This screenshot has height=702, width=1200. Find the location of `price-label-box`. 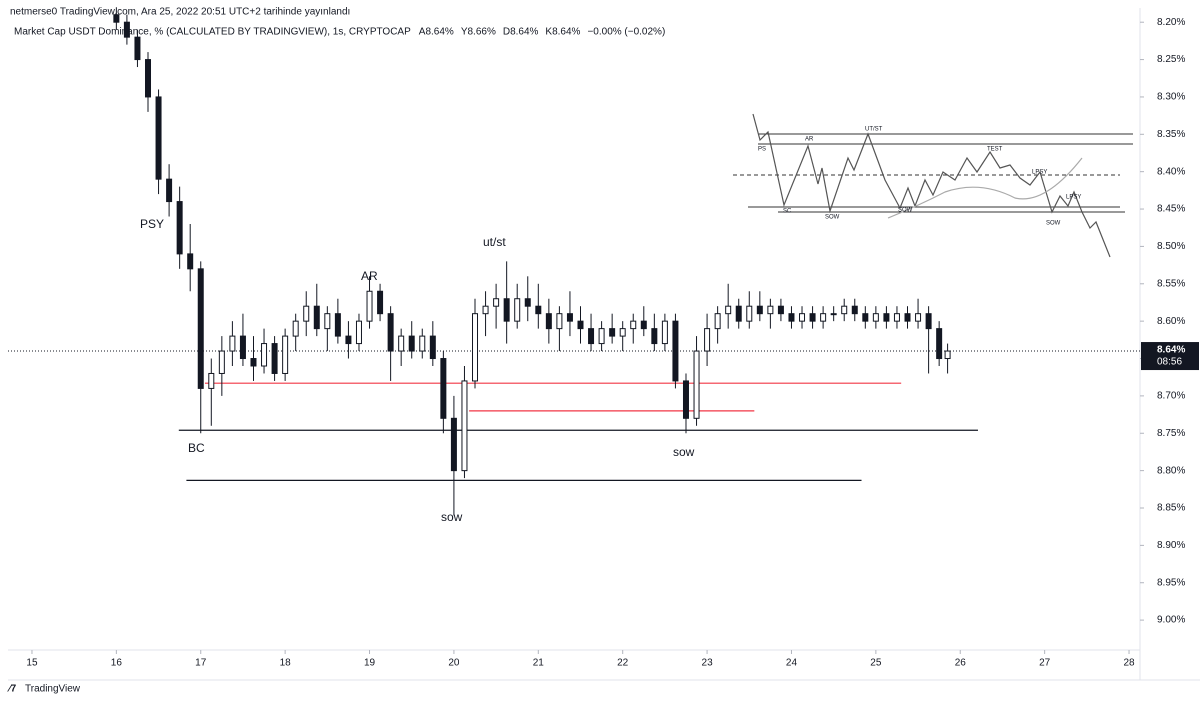

price-label-box is located at coordinates (1170, 356).